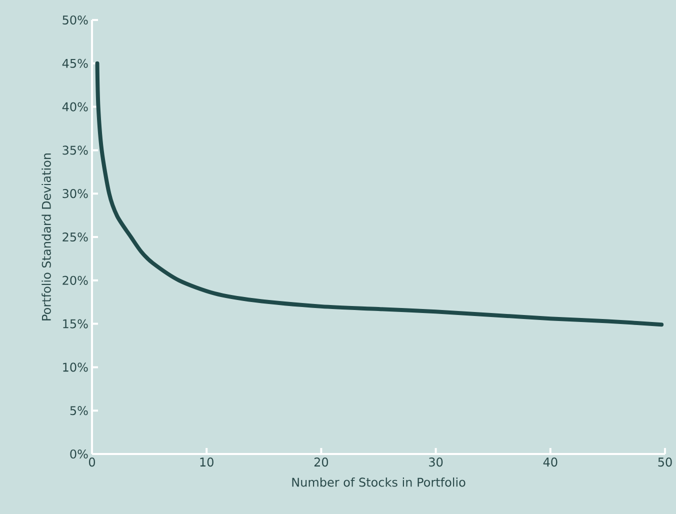 The width and height of the screenshot is (676, 514). What do you see at coordinates (79, 454) in the screenshot?
I see `y-tick-label: 0%` at bounding box center [79, 454].